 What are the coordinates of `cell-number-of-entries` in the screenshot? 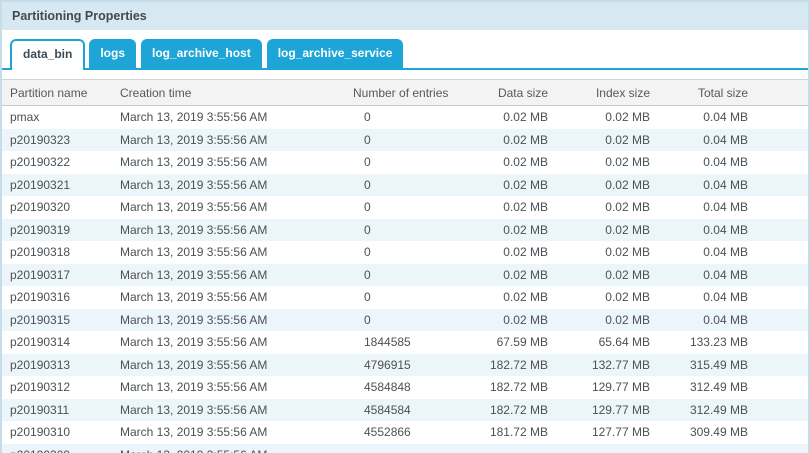 It's located at (407, 448).